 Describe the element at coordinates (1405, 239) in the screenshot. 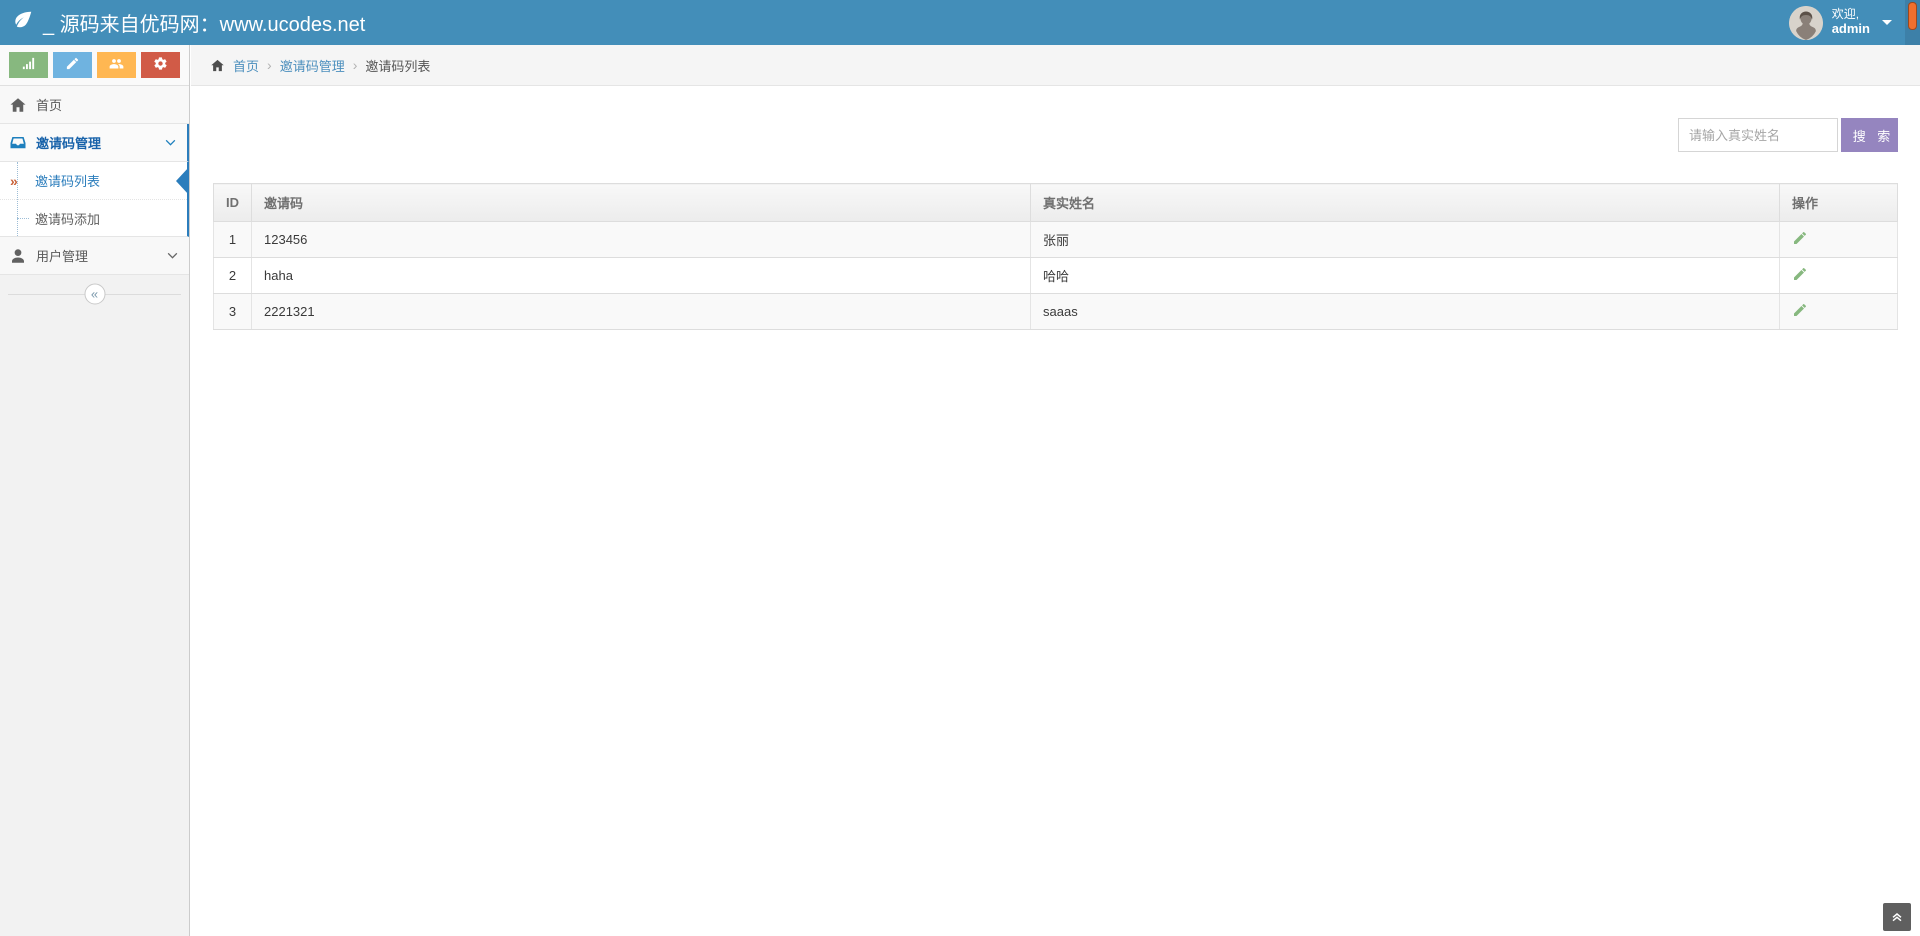

I see `cell-name: 张丽` at that location.